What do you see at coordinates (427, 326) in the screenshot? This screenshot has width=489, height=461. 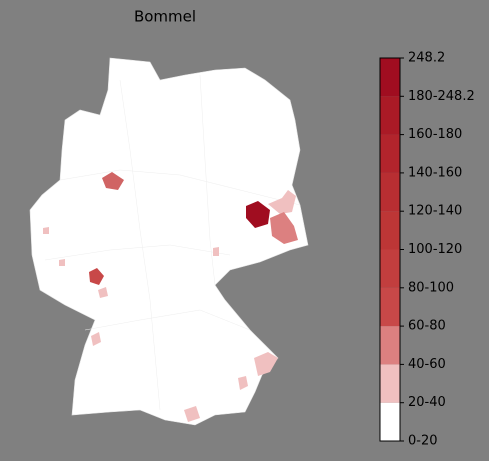 I see `colorbar-label: 60-80` at bounding box center [427, 326].